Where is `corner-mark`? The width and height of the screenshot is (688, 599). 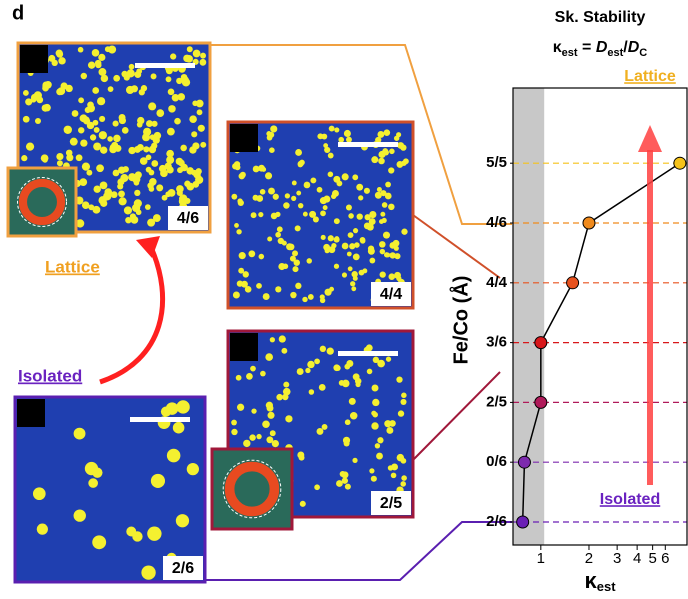 corner-mark is located at coordinates (34, 59).